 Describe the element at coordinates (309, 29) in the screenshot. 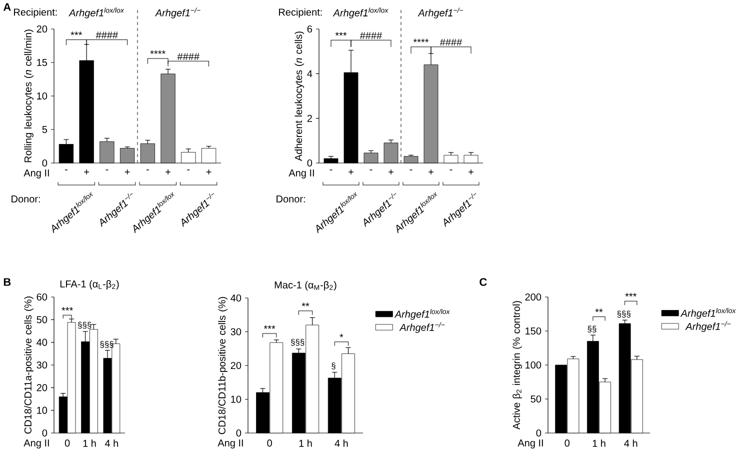

I see `y-tick-label: 6` at that location.